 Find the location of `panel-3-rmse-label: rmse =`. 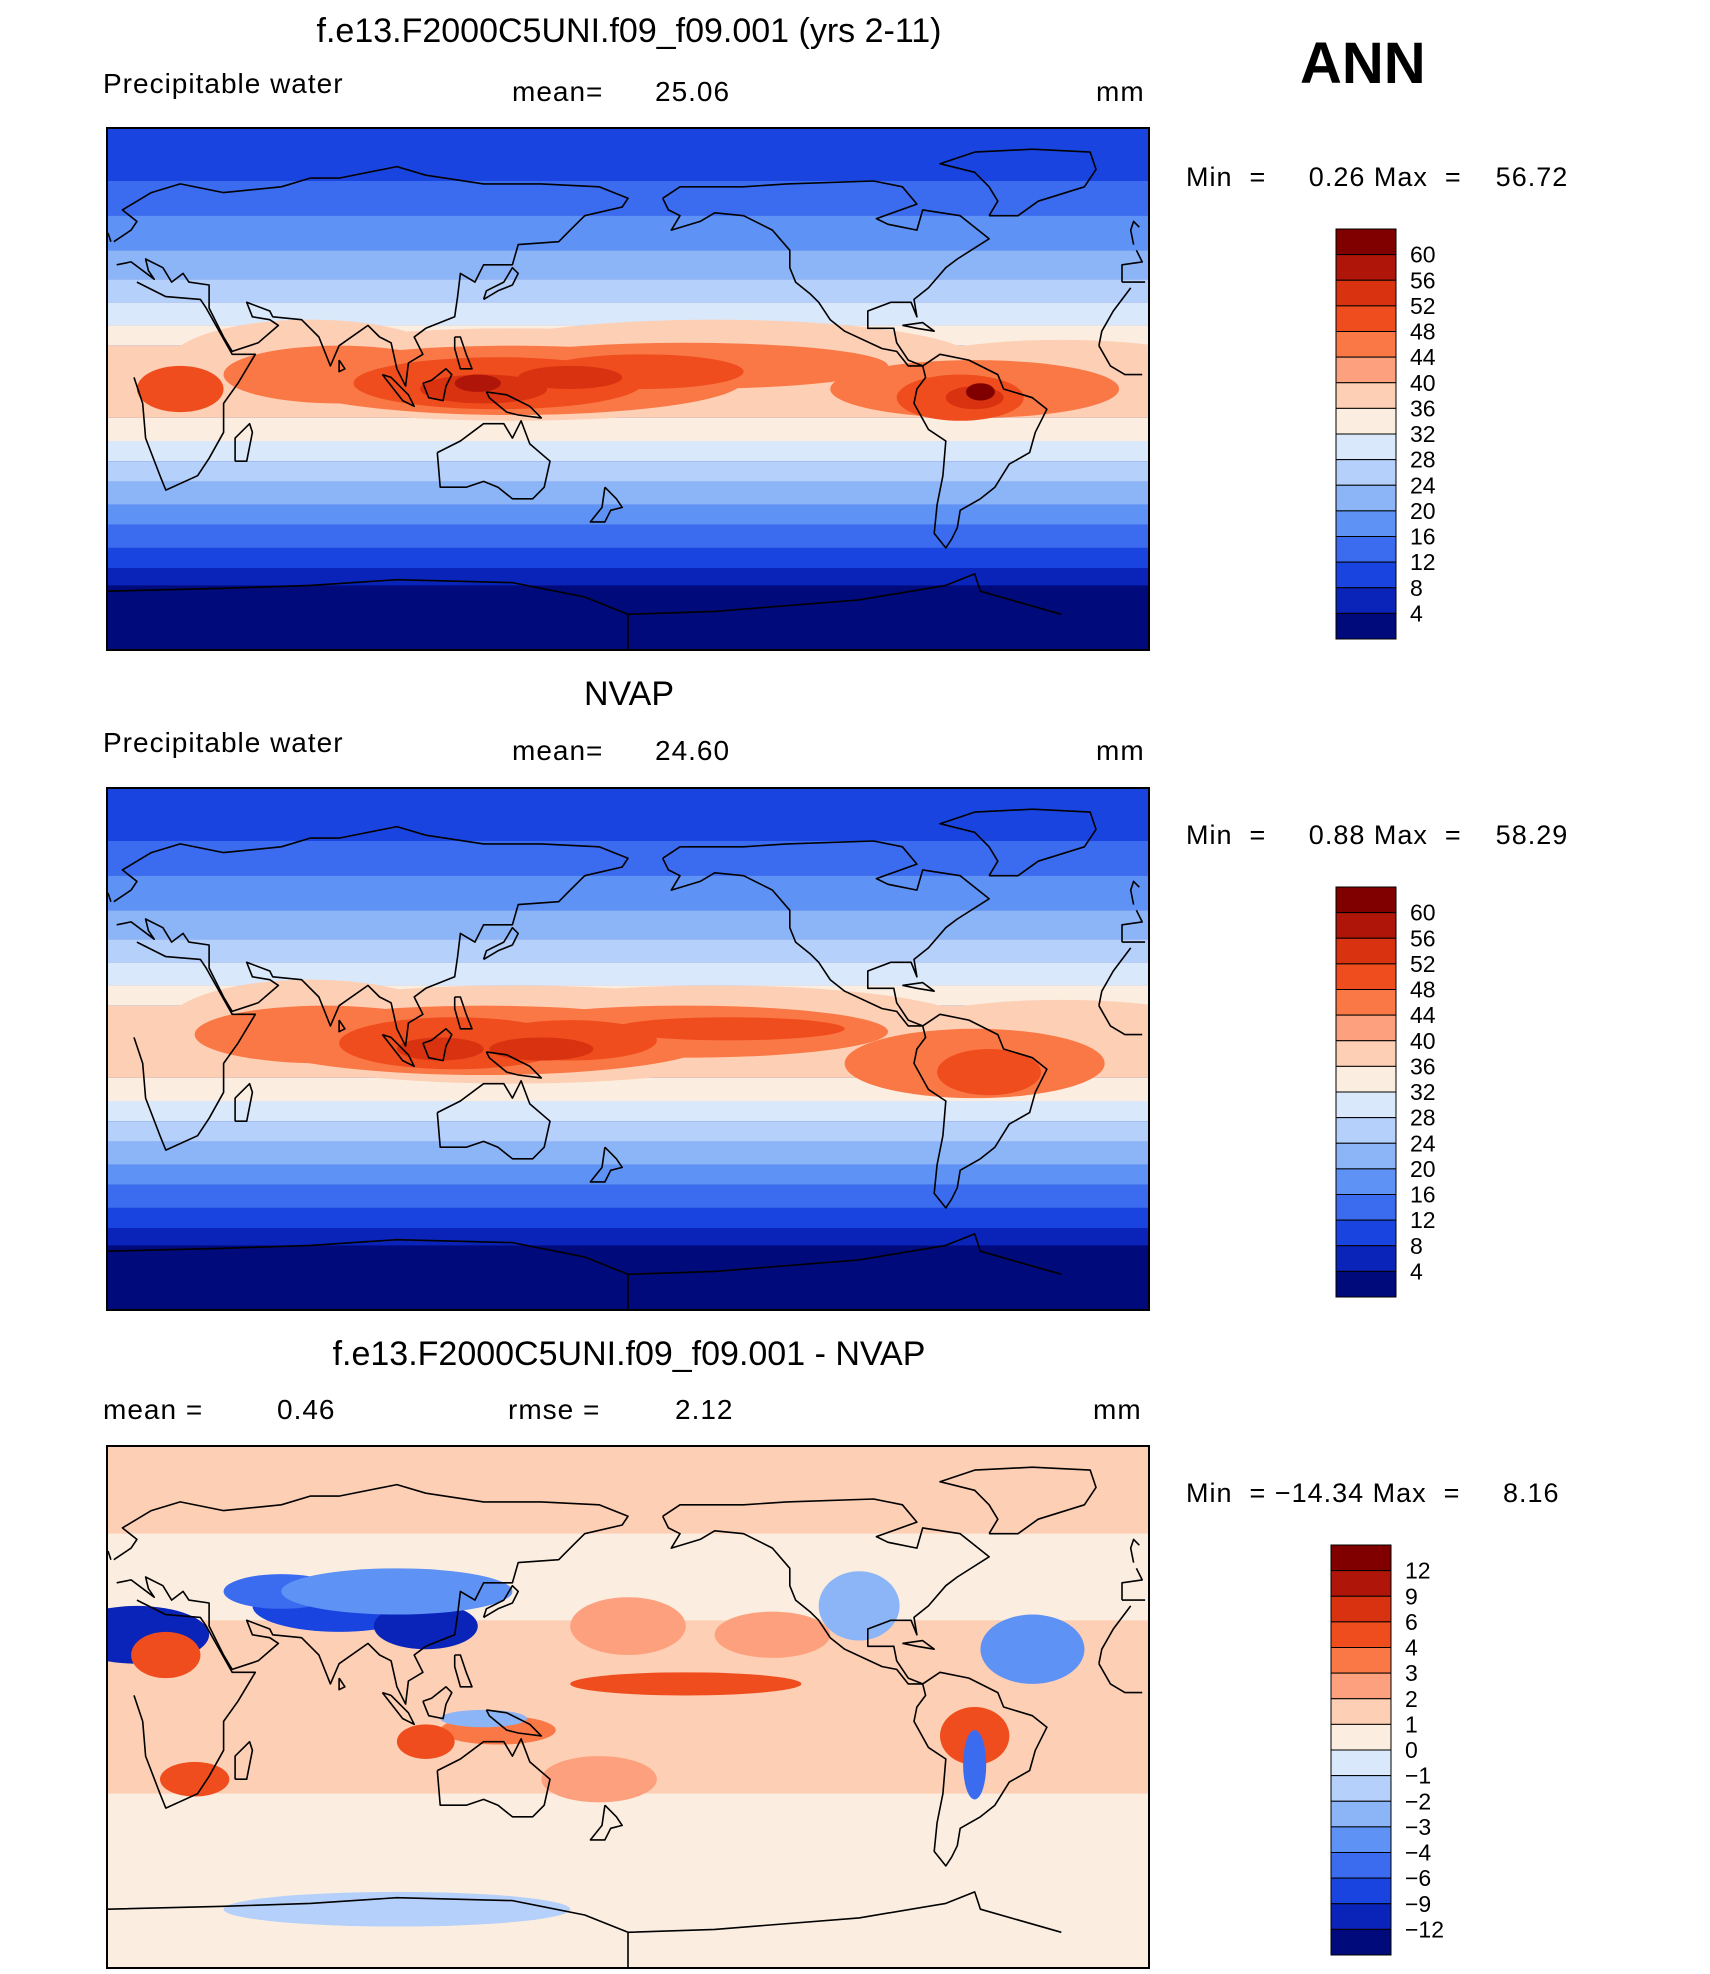

panel-3-rmse-label: rmse = is located at coordinates (554, 1409).